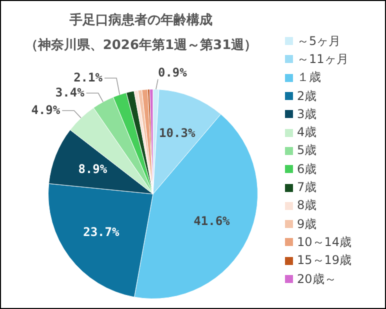 The image size is (386, 309). Describe the element at coordinates (93, 169) in the screenshot. I see `data-label: 8.9%` at that location.